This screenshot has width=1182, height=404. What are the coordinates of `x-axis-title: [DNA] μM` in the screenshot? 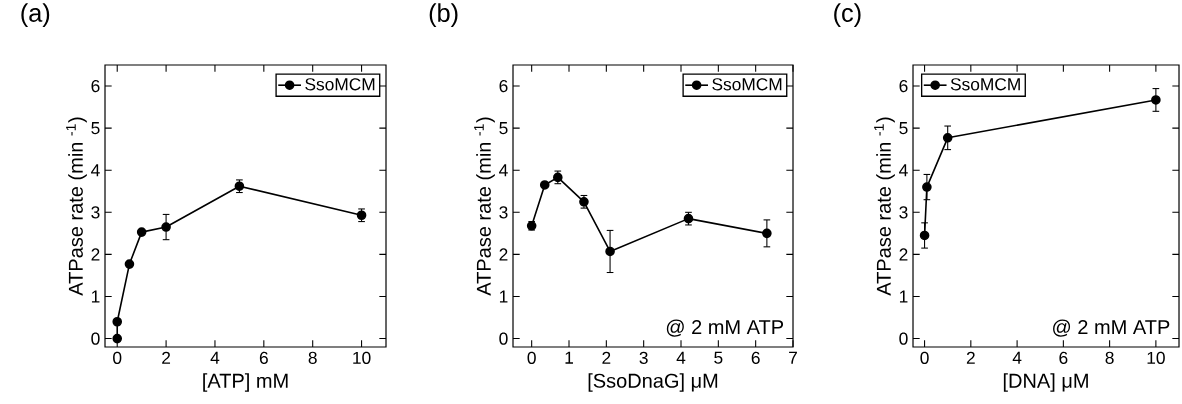 It's located at (1045, 382).